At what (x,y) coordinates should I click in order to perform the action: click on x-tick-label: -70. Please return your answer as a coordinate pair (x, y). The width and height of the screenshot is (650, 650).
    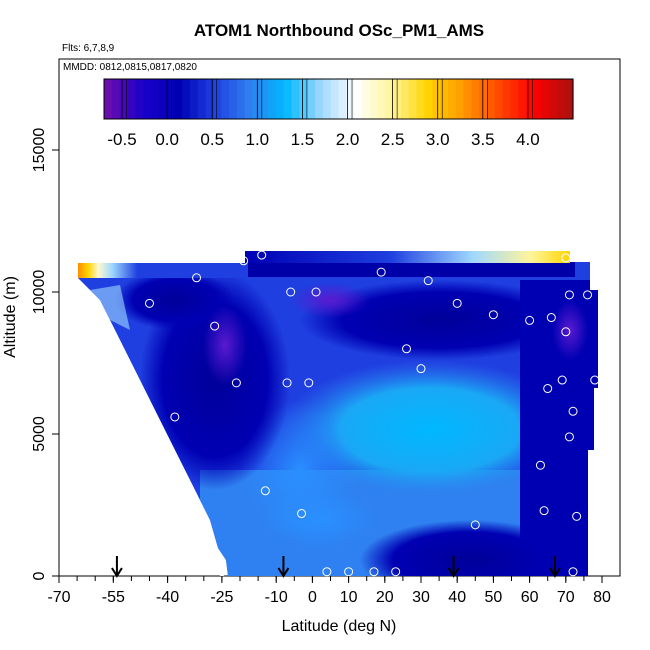
    Looking at the image, I should click on (58, 597).